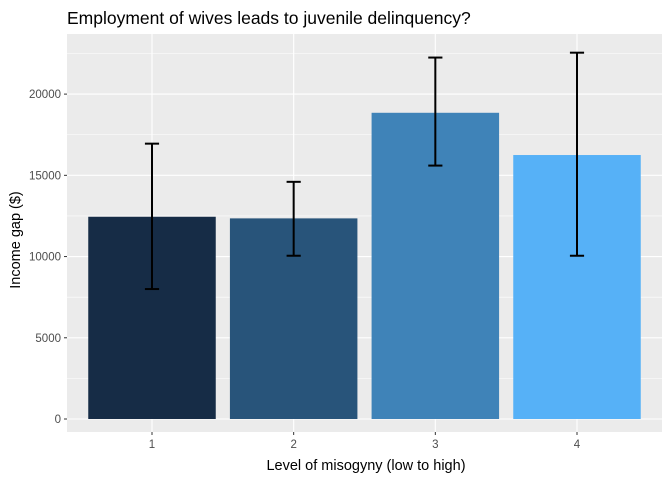  What do you see at coordinates (45, 95) in the screenshot?
I see `y-tick-label: 20000` at bounding box center [45, 95].